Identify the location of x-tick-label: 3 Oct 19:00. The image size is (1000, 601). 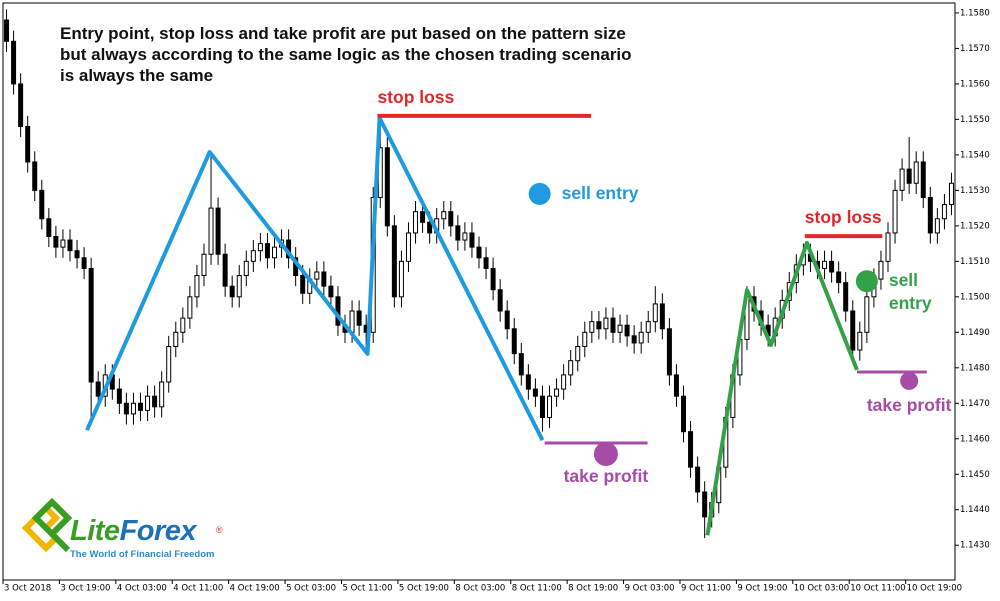
(85, 589).